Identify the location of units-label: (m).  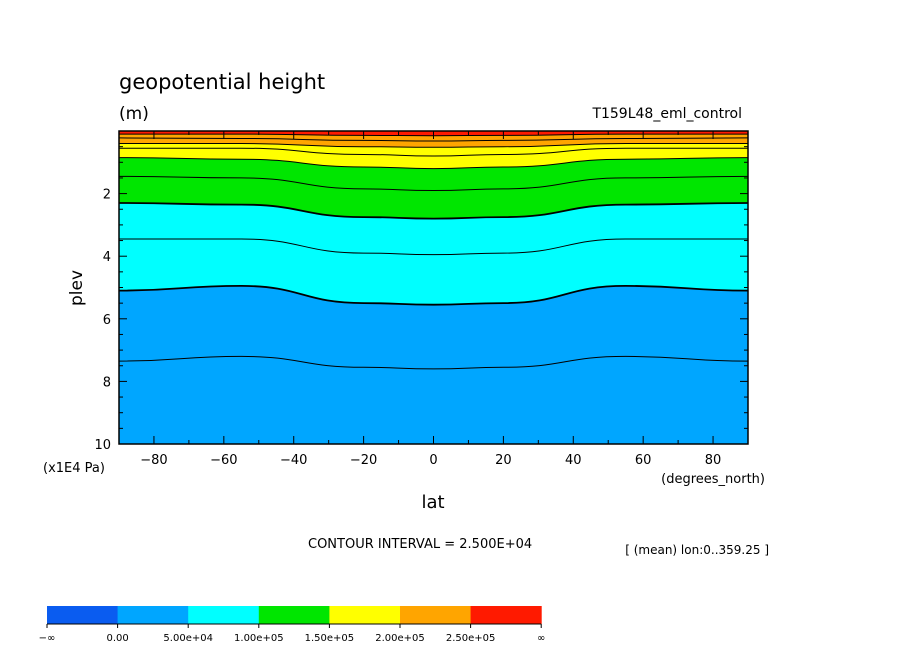
(134, 114).